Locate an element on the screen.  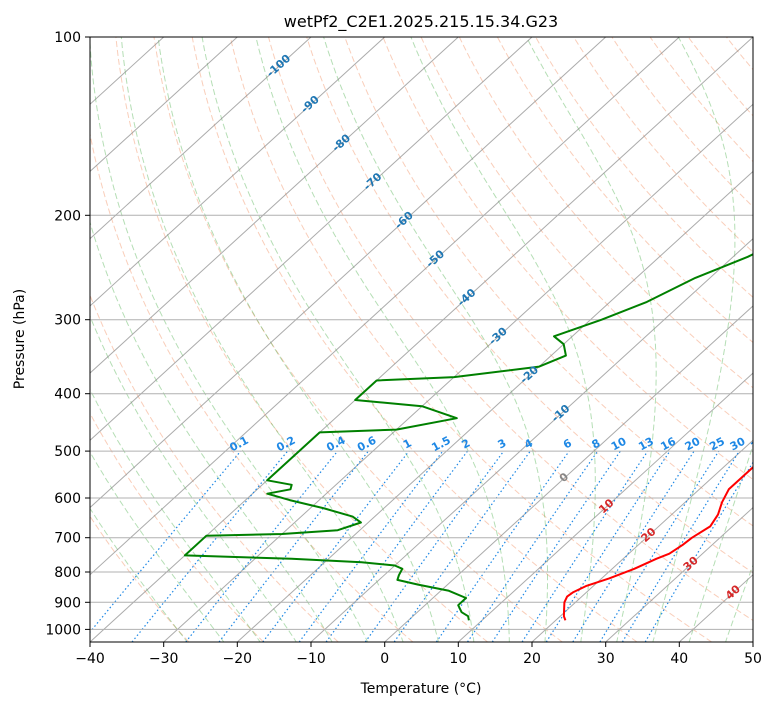
y-tick-label: 400 is located at coordinates (67, 395).